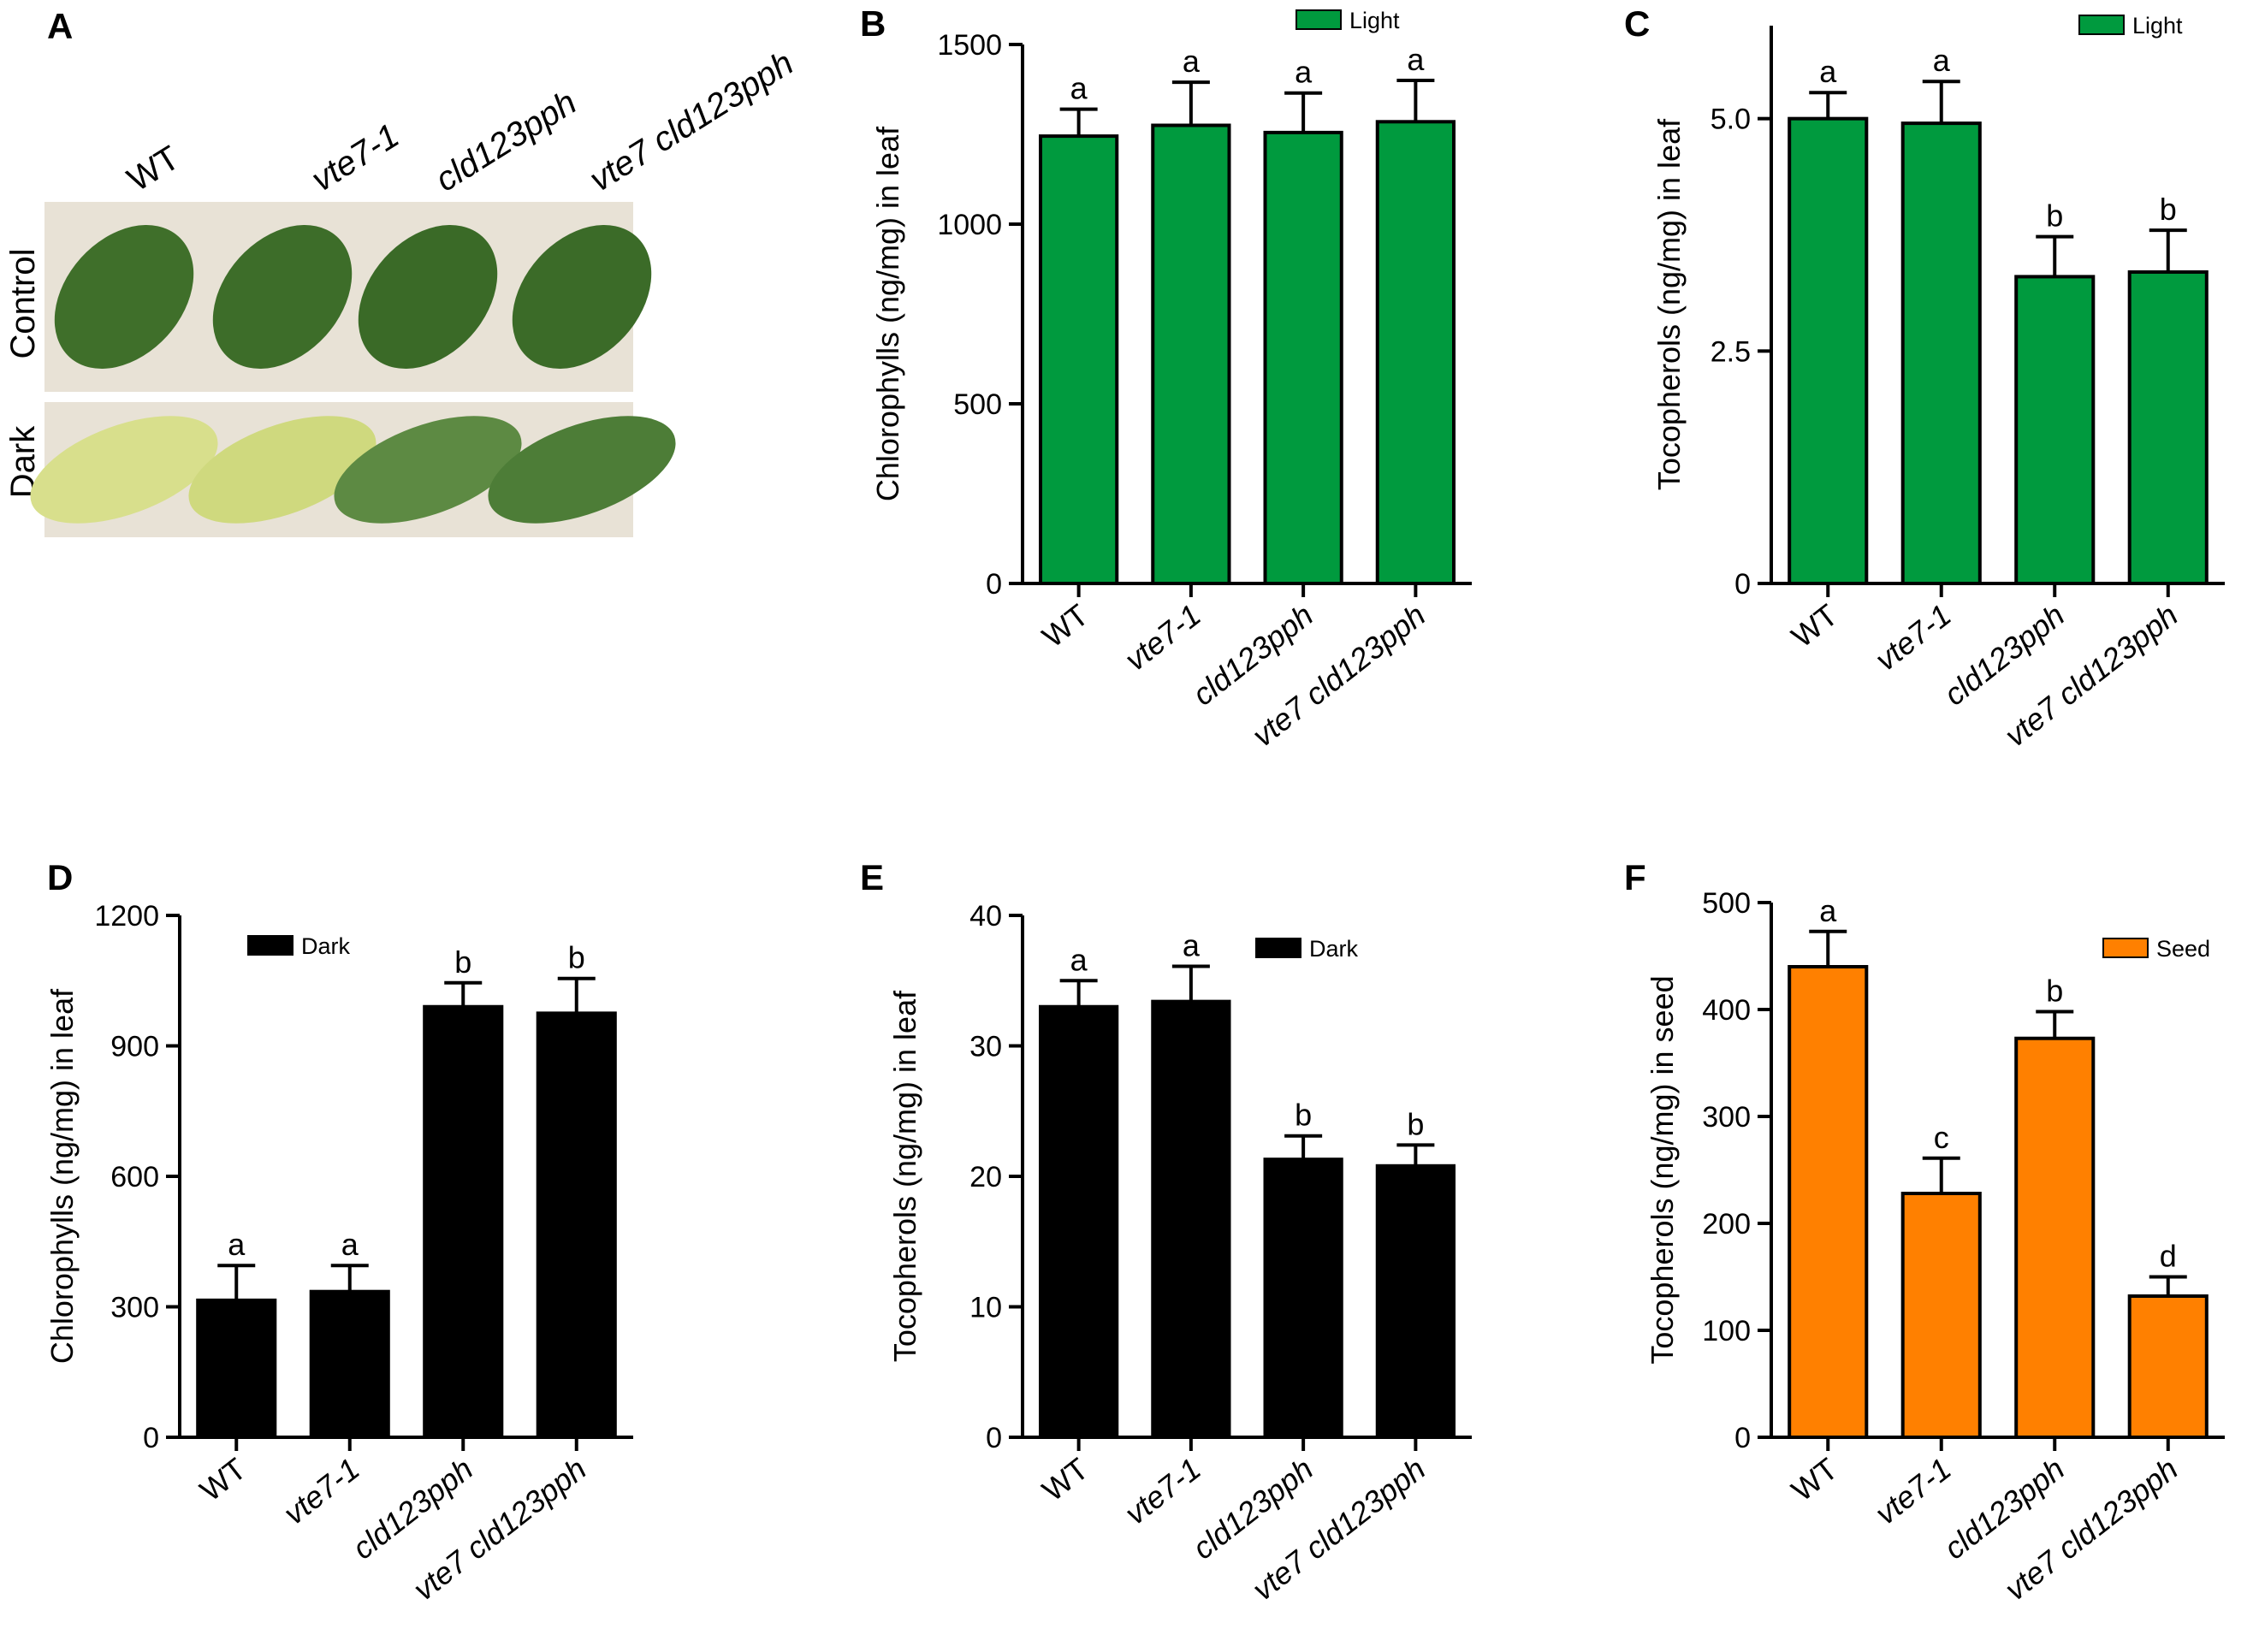 Image resolution: width=2259 pixels, height=1652 pixels. What do you see at coordinates (135, 1177) in the screenshot?
I see `y-tick-label: 600` at bounding box center [135, 1177].